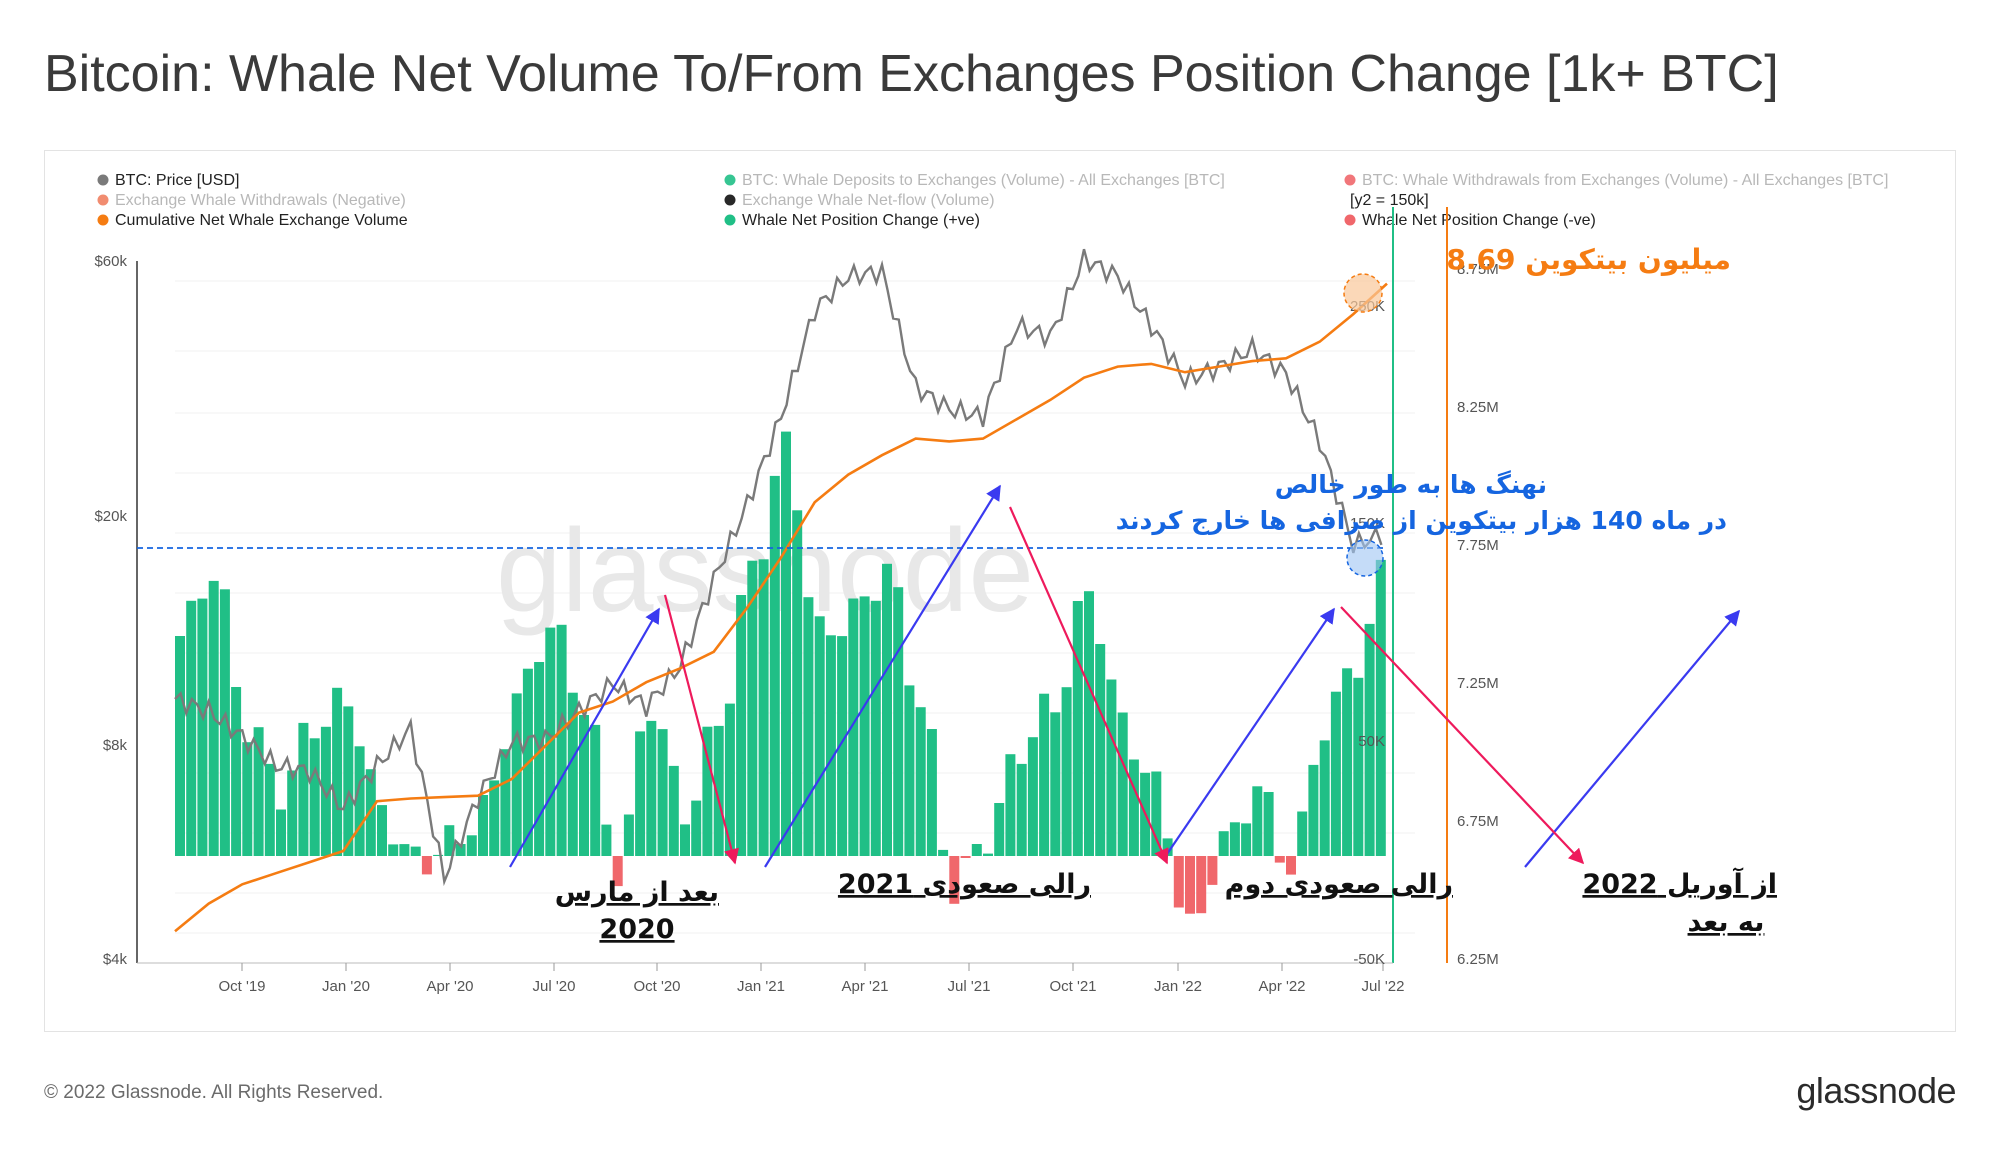 The width and height of the screenshot is (2000, 1152). Describe the element at coordinates (1383, 986) in the screenshot. I see `x-tick-label: Jul '22` at that location.